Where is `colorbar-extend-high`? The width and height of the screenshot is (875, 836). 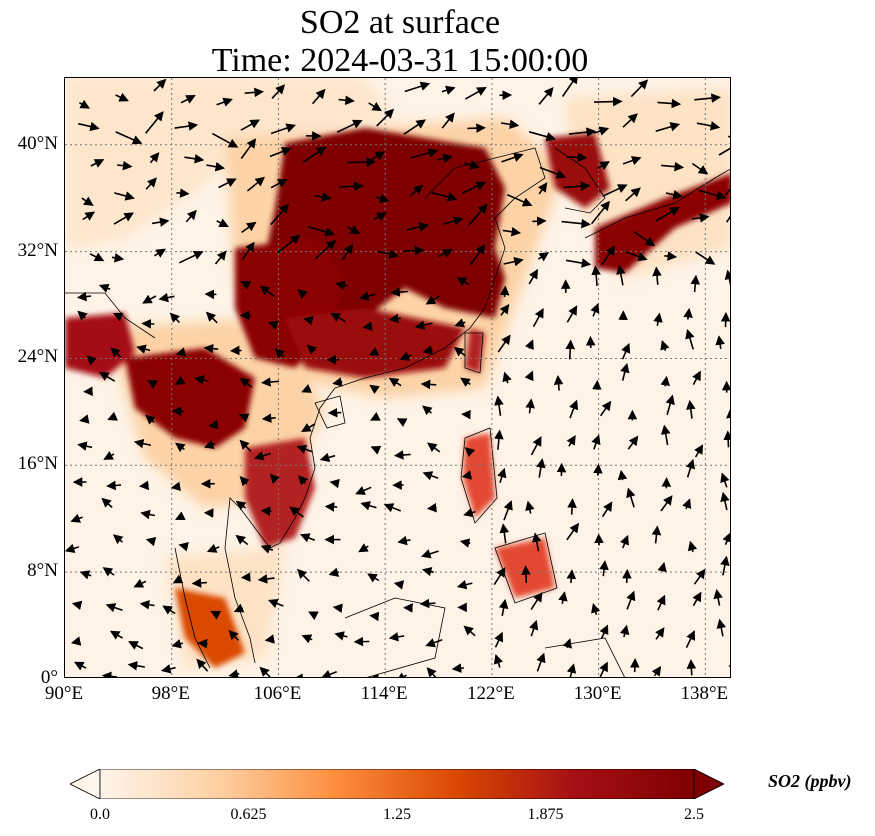
colorbar-extend-high is located at coordinates (709, 784).